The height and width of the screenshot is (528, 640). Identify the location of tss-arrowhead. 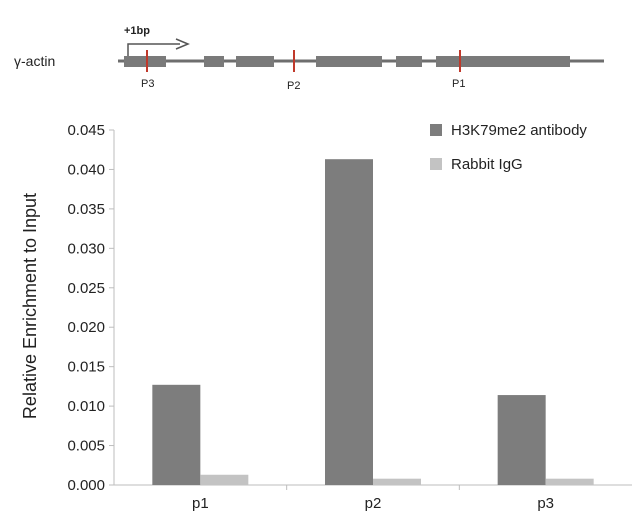
(182, 44).